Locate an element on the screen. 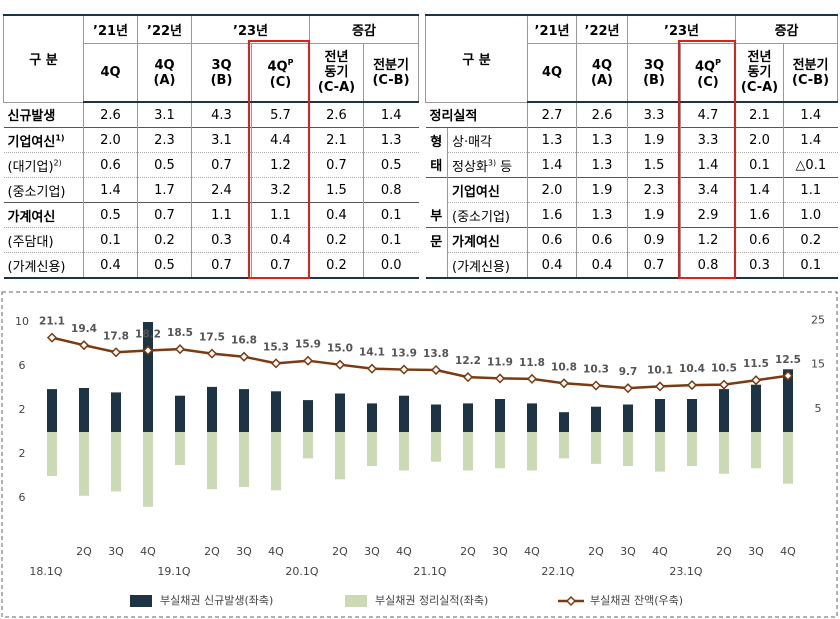  cell-value: 0.4 is located at coordinates (552, 265).